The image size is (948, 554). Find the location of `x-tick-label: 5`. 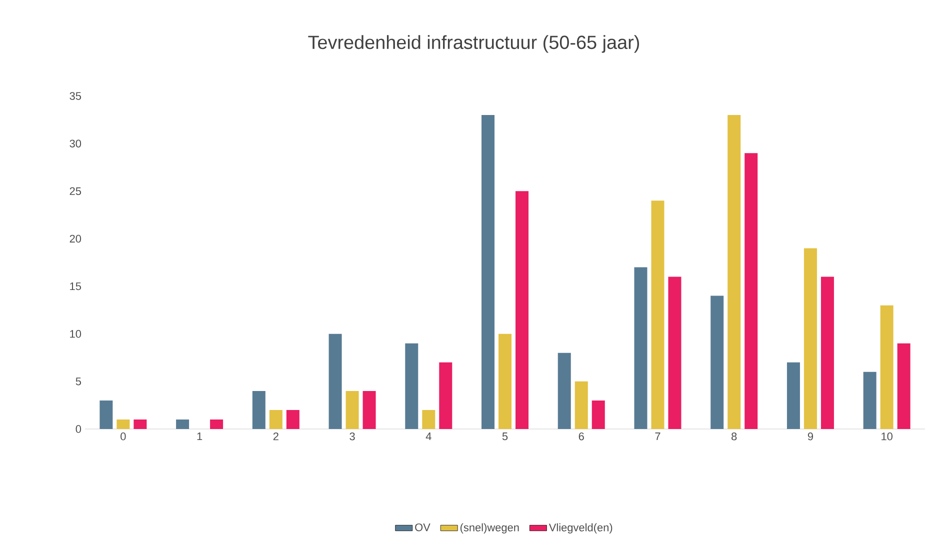

x-tick-label: 5 is located at coordinates (505, 436).